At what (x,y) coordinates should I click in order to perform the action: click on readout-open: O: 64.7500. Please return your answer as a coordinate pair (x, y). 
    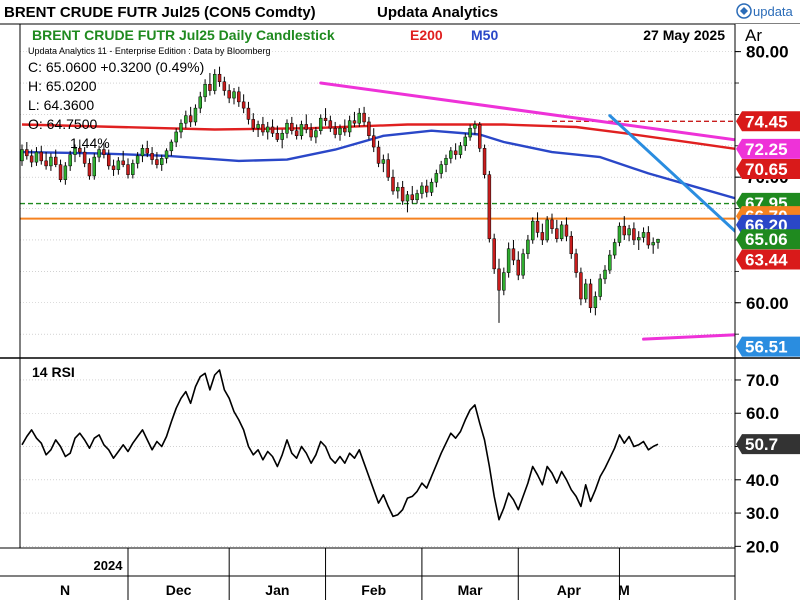
    Looking at the image, I should click on (62, 124).